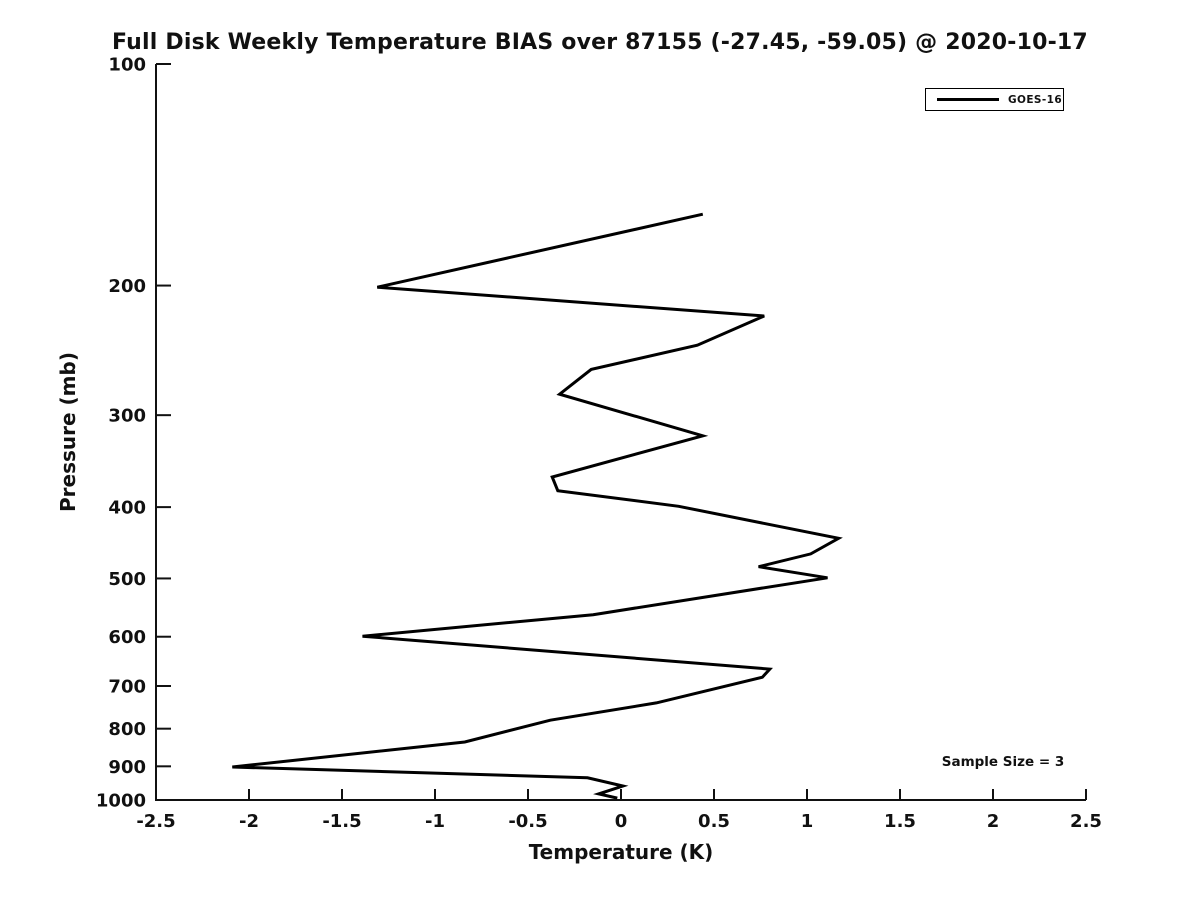  Describe the element at coordinates (341, 821) in the screenshot. I see `x-tick-label: -1.5` at that location.